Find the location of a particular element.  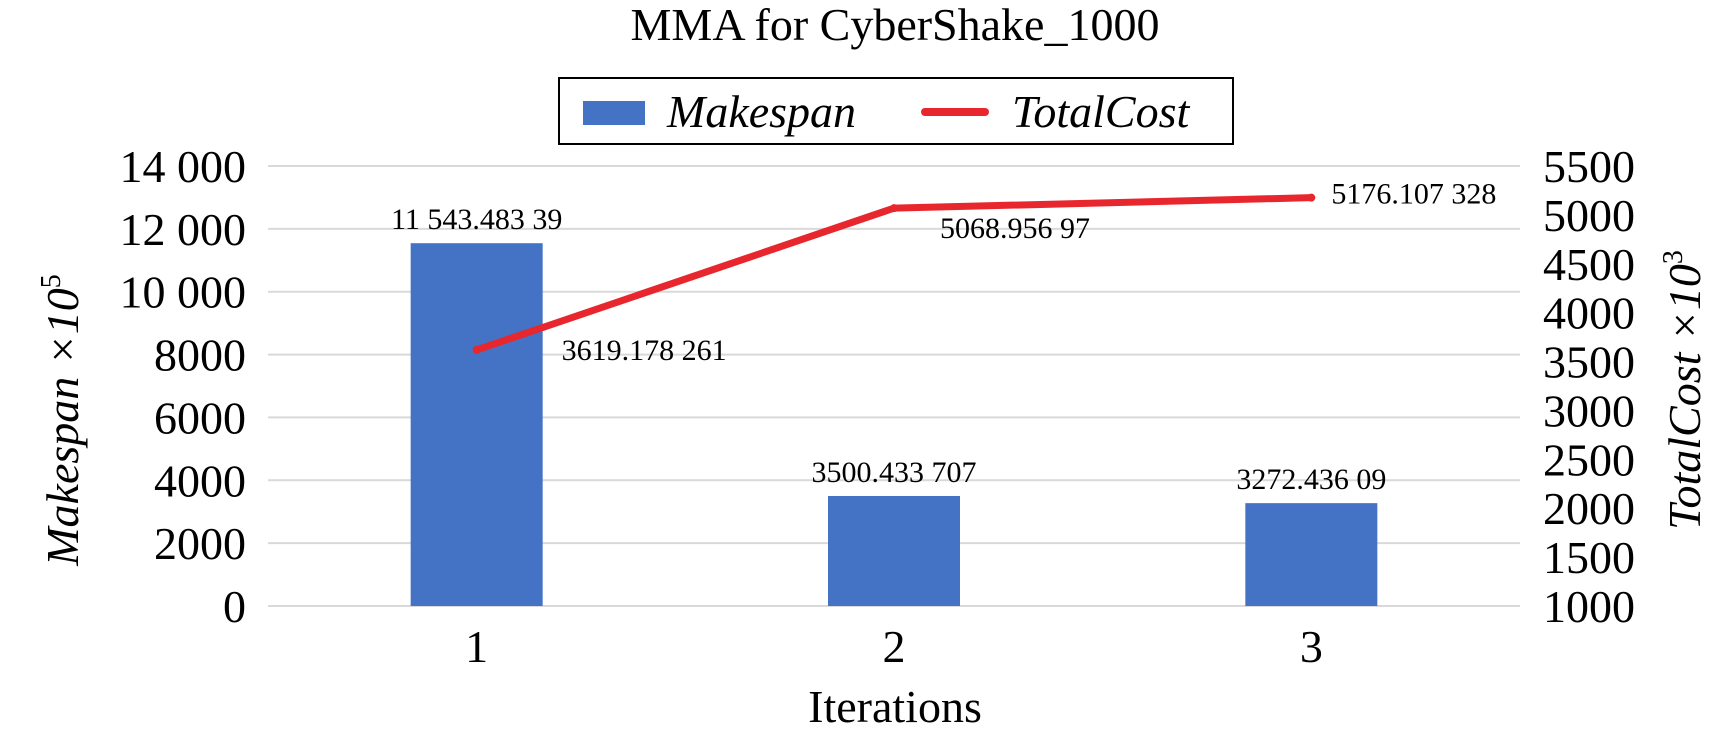

line-totalcost is located at coordinates (894, 274).